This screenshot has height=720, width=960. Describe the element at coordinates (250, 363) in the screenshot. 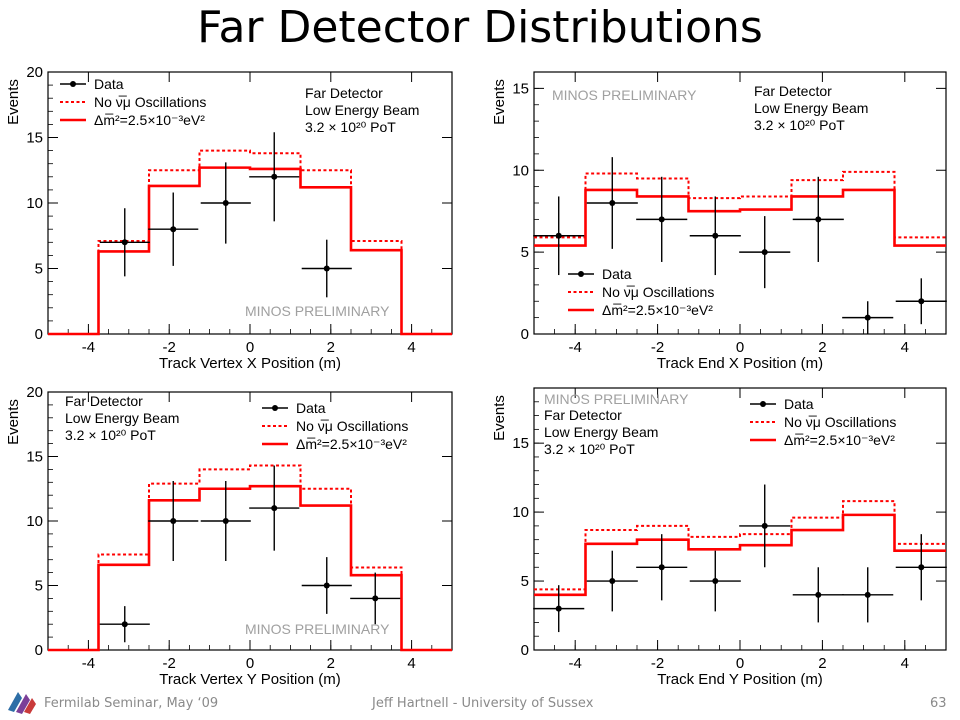

I see `x-axis-label: Track Vertex X Position (m)` at that location.